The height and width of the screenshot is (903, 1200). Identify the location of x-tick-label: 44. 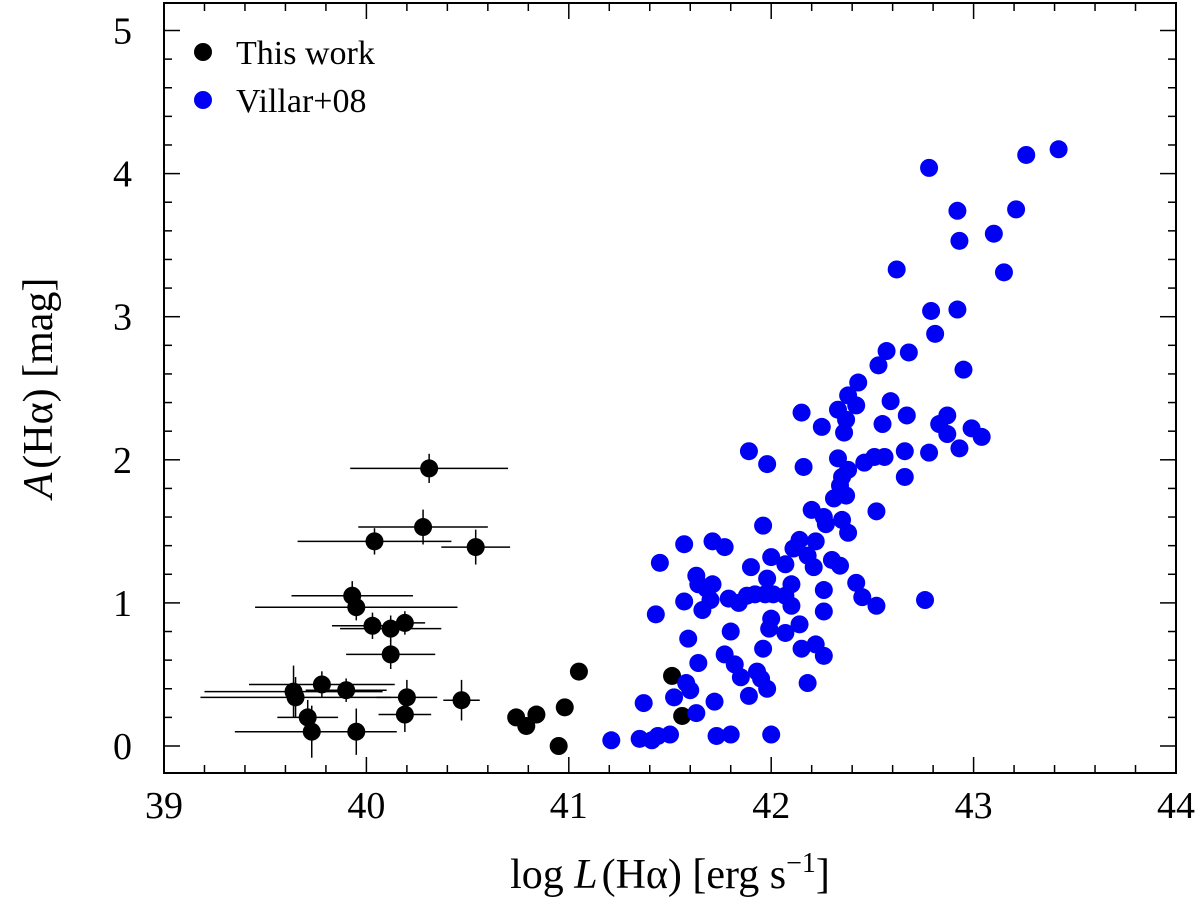
(1176, 806).